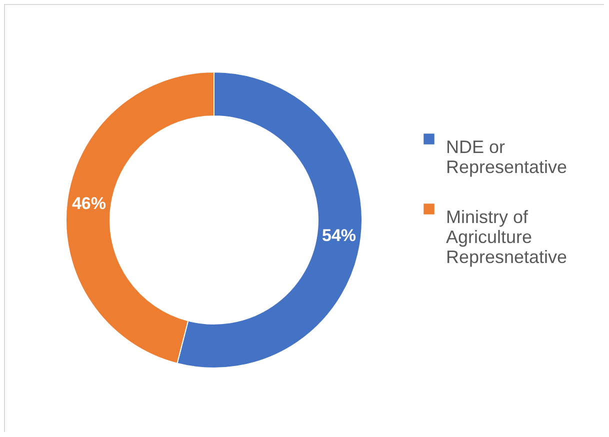 The image size is (609, 437). I want to click on legend-label: Ministry of Agriculture Represnetative, so click(507, 237).